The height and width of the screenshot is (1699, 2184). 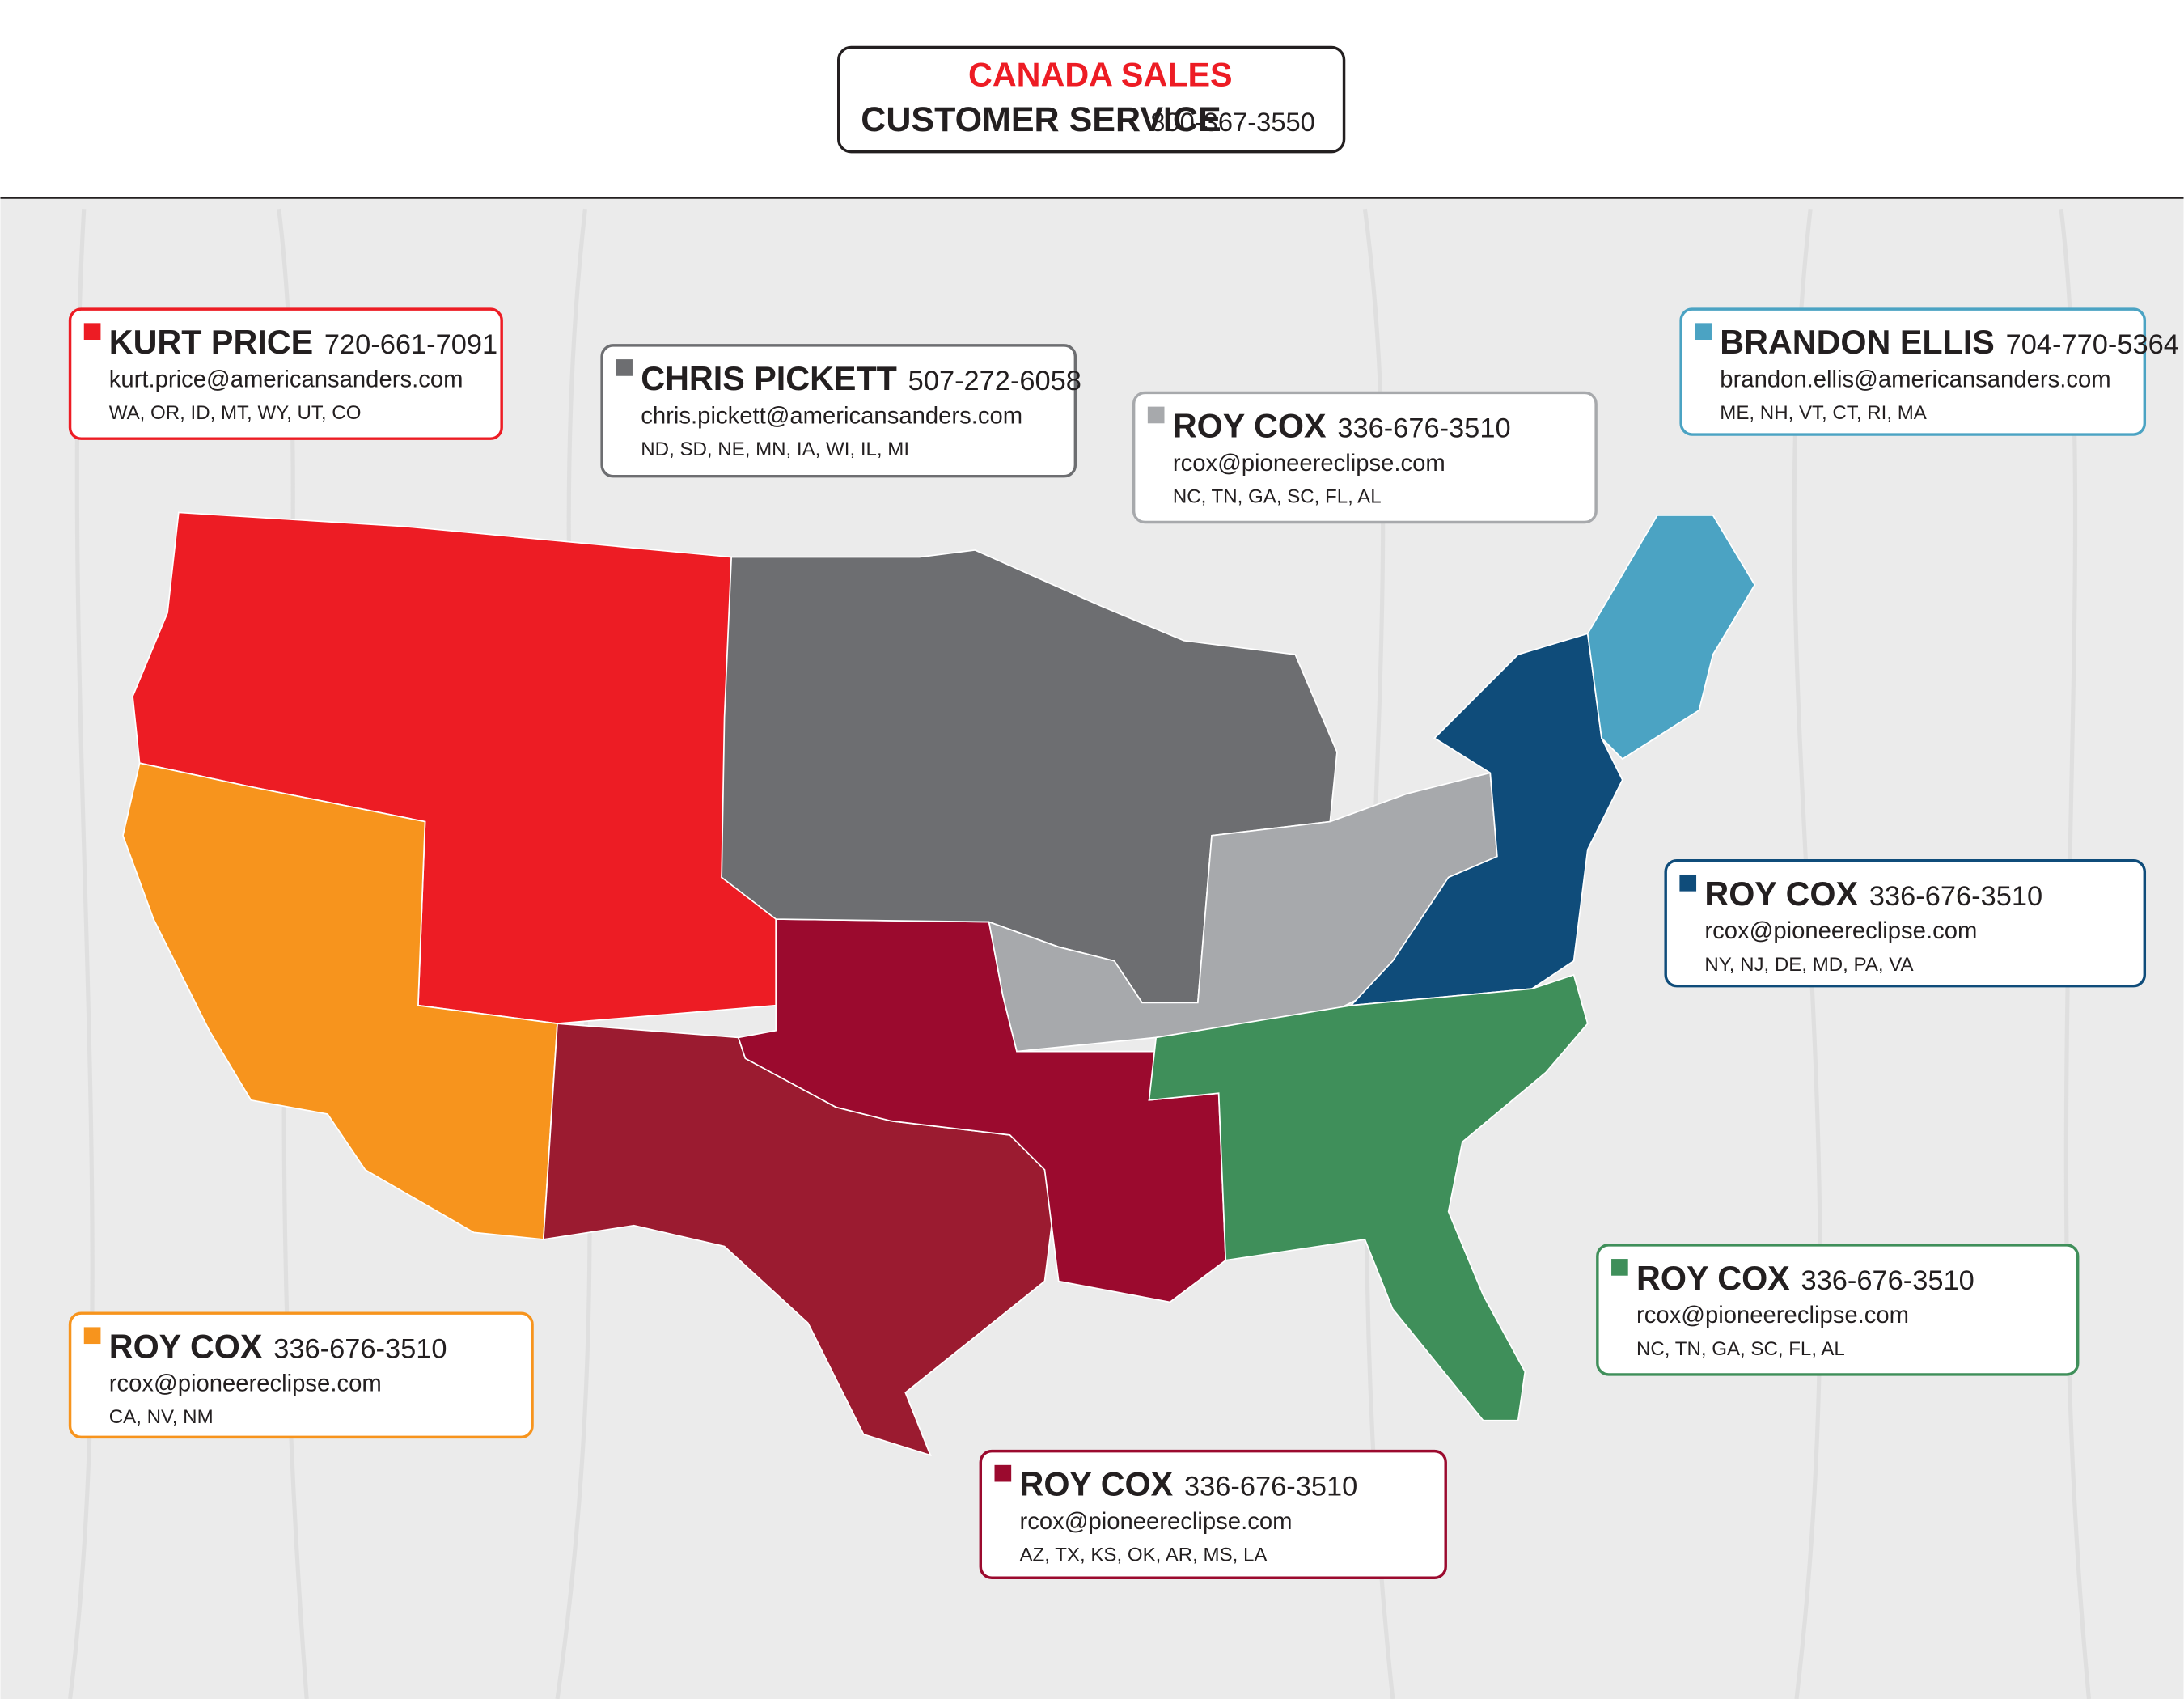 What do you see at coordinates (1232, 122) in the screenshot?
I see `header-phone: 800-367-3550` at bounding box center [1232, 122].